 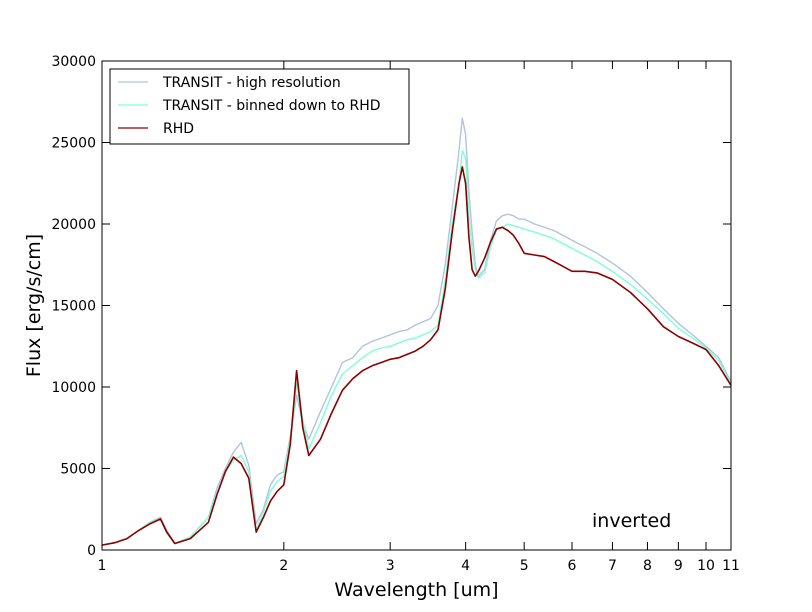 What do you see at coordinates (731, 566) in the screenshot?
I see `x-tick-label: 11` at bounding box center [731, 566].